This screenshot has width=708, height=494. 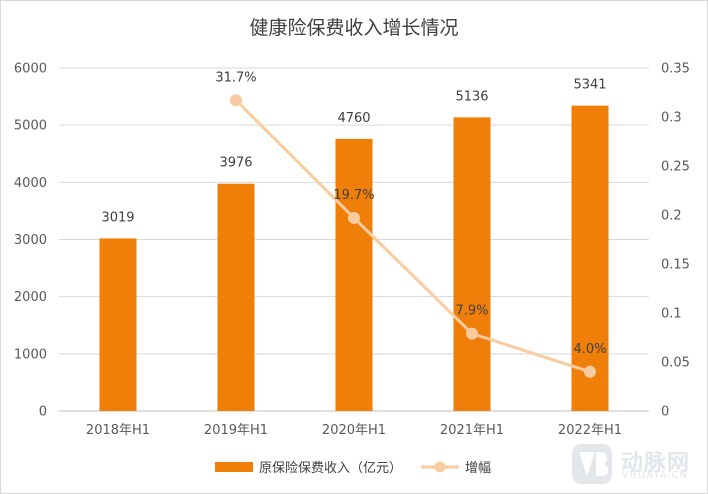 I want to click on growth-data-label: 31.7%, so click(x=235, y=77).